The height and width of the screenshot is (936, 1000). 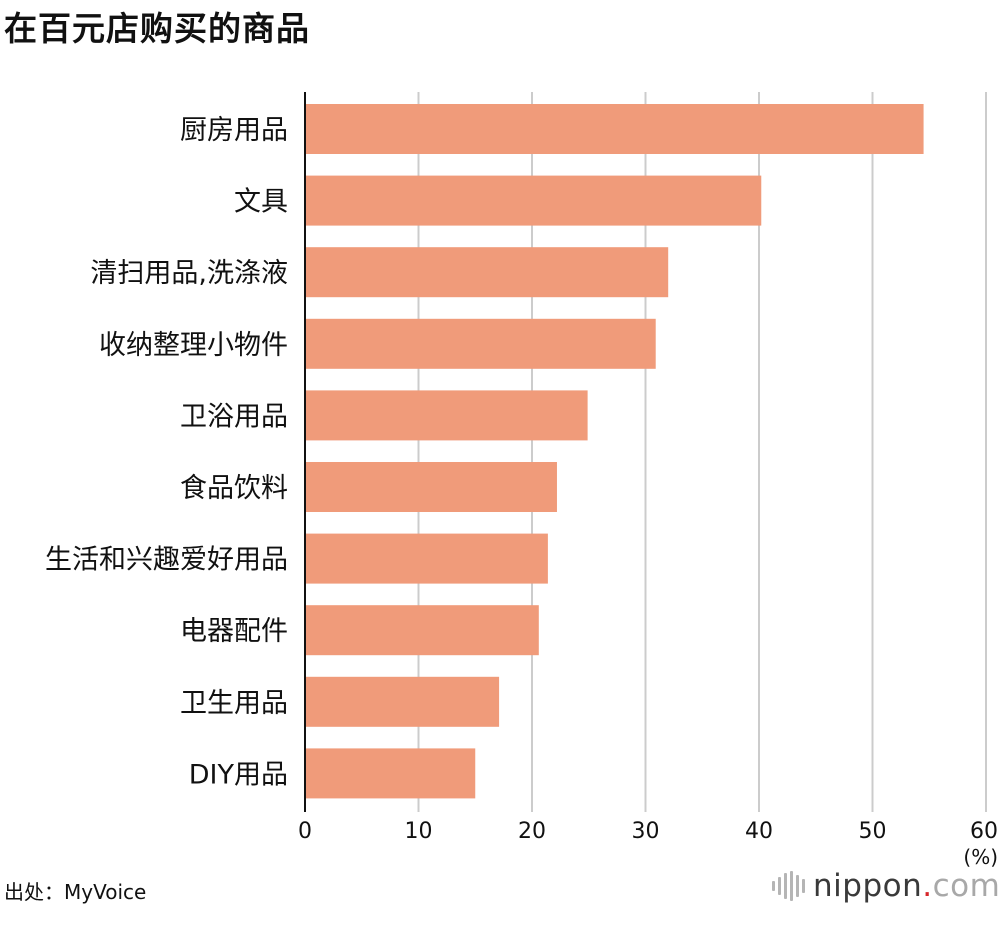 I want to click on category-label: 卫浴用品, so click(x=234, y=416).